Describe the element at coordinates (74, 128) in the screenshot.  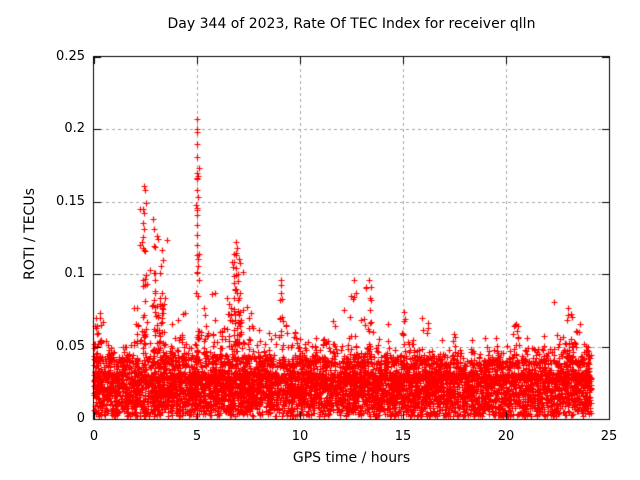
I see `y-tick-label-02: 0.2` at that location.